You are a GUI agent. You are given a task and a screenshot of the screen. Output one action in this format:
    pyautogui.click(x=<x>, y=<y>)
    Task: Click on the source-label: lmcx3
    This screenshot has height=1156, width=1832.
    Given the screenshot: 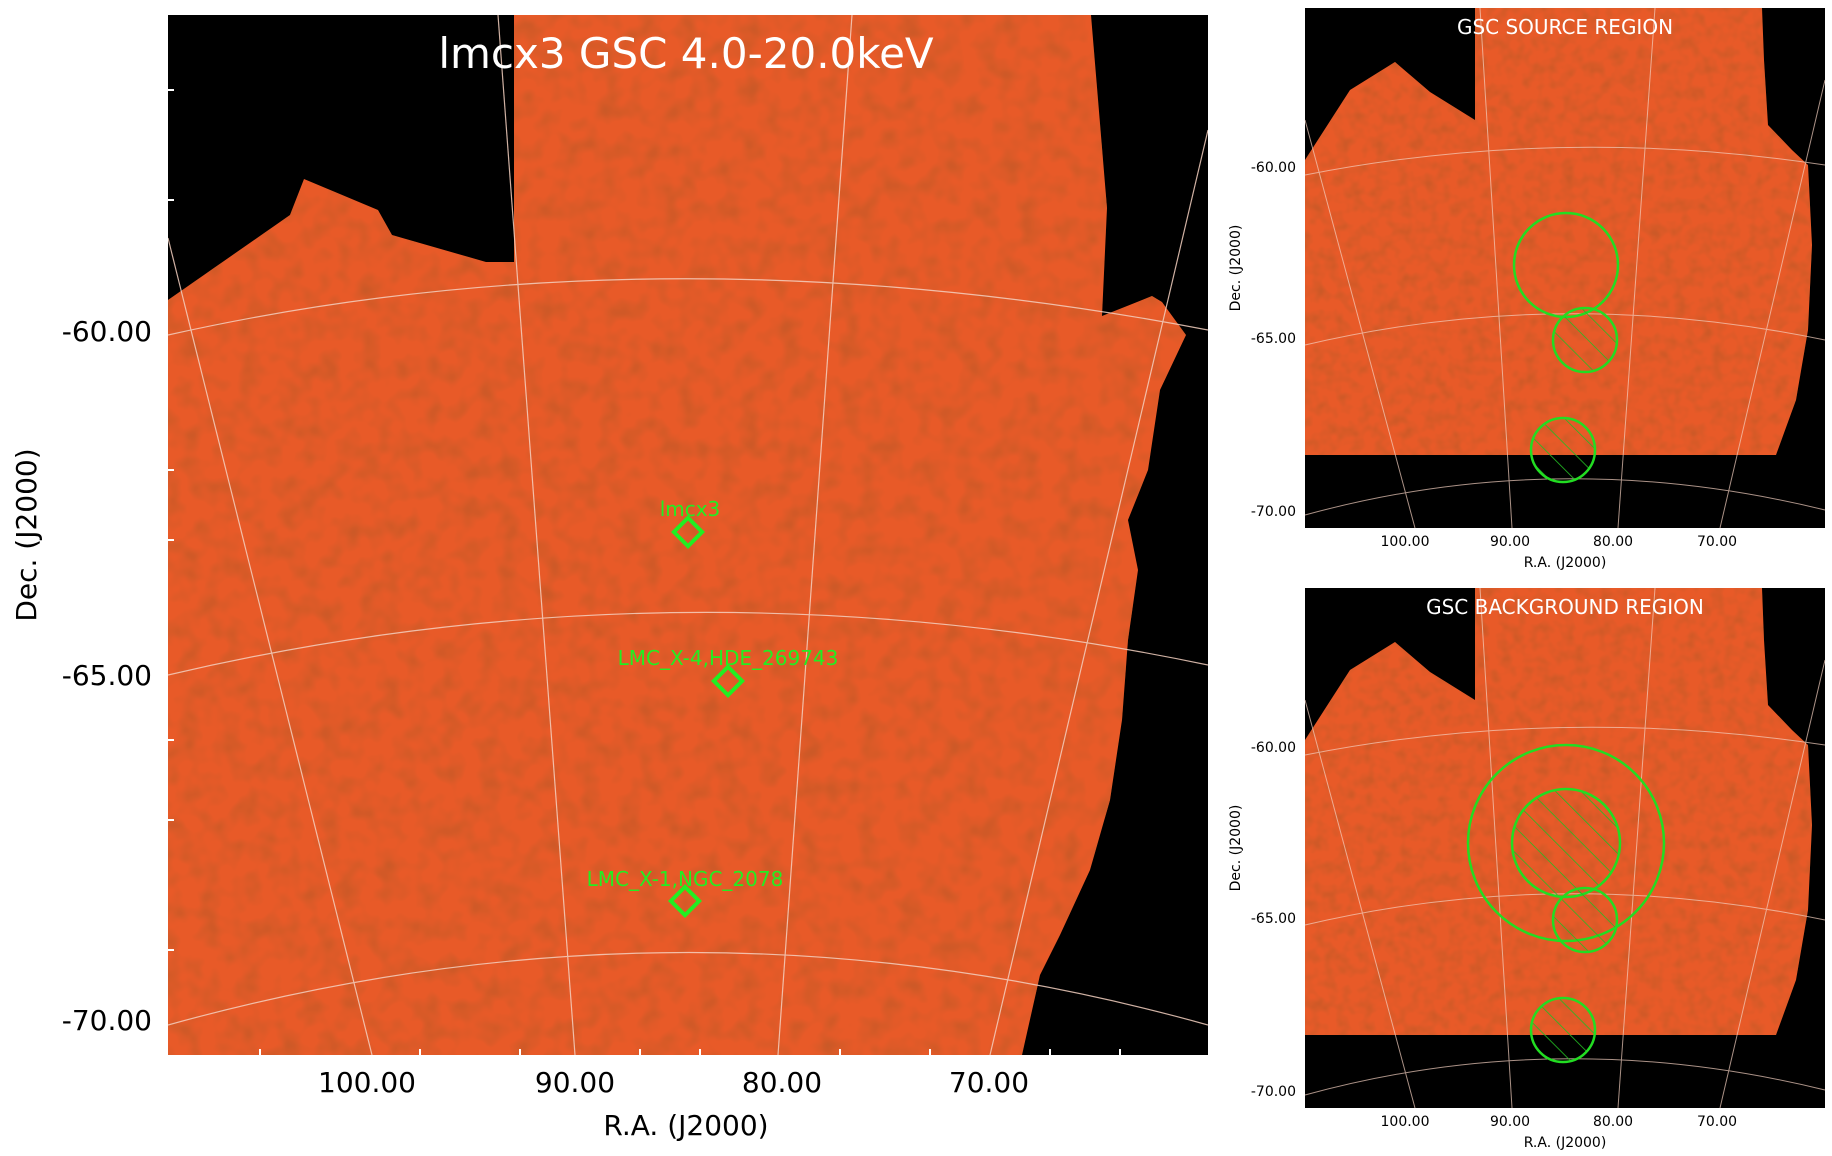 What is the action you would take?
    pyautogui.click(x=690, y=509)
    